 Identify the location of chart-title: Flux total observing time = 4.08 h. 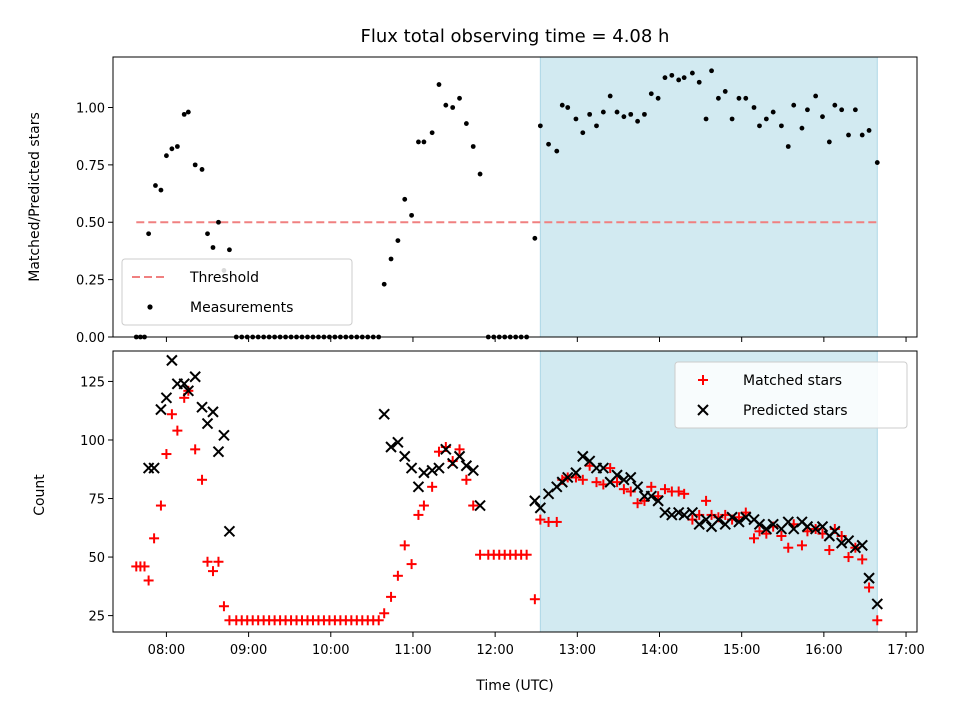
(515, 36).